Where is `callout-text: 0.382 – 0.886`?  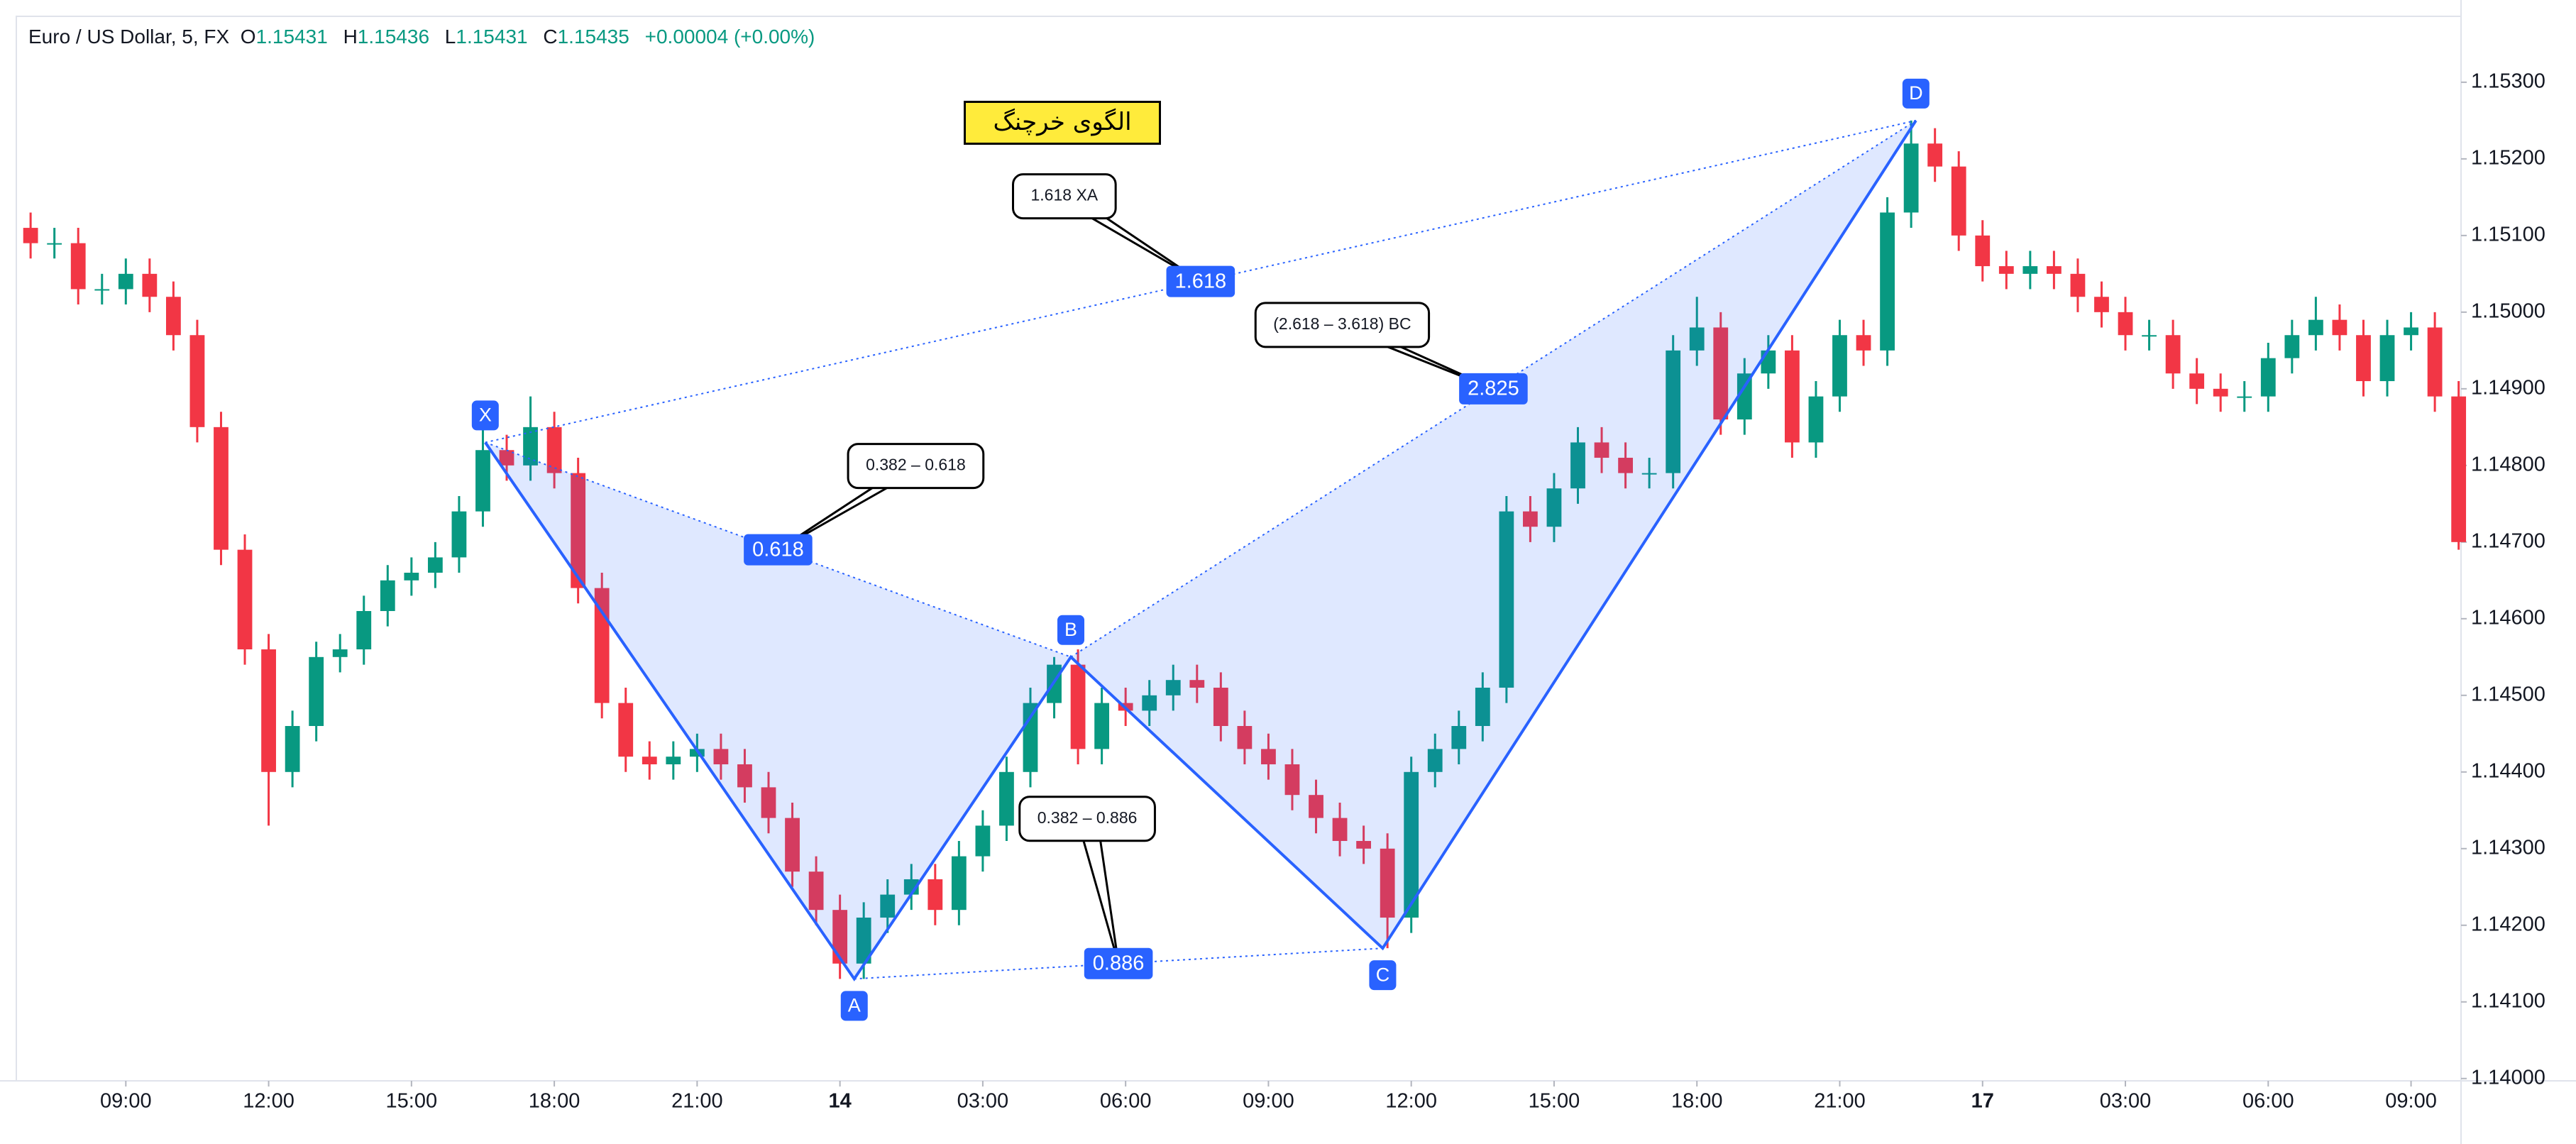 callout-text: 0.382 – 0.886 is located at coordinates (1087, 818).